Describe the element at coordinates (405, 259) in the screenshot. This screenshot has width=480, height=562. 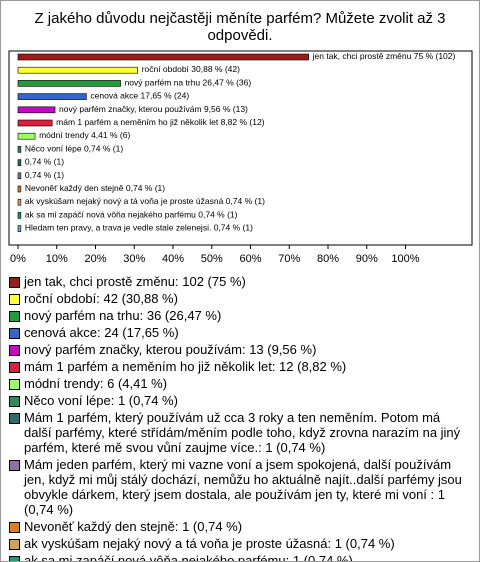
I see `x-tick-label: 100%` at that location.